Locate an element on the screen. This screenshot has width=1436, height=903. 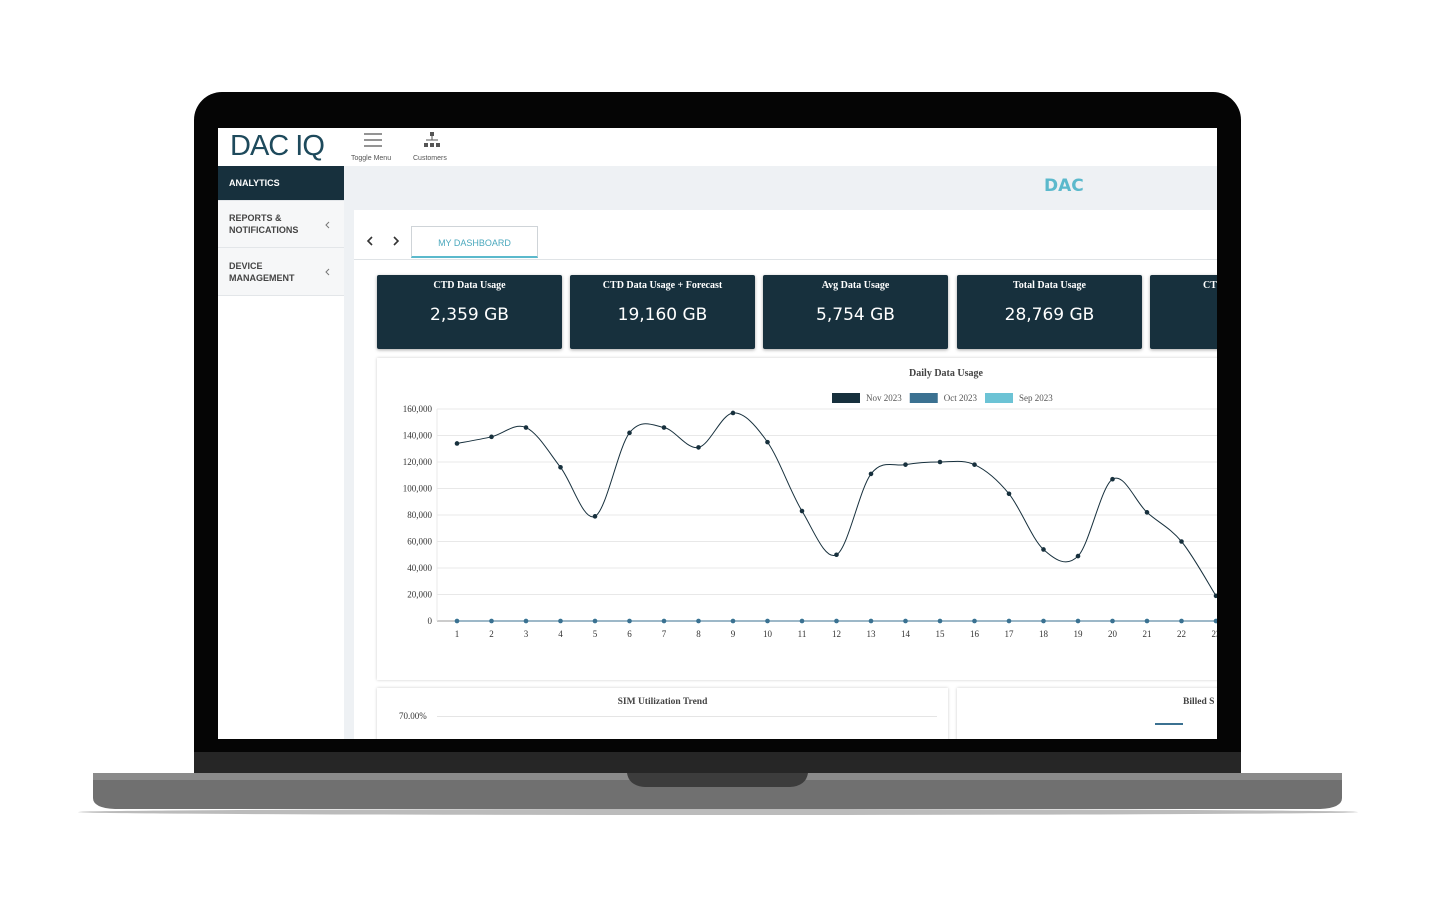
tab-arrows is located at coordinates (386, 241).